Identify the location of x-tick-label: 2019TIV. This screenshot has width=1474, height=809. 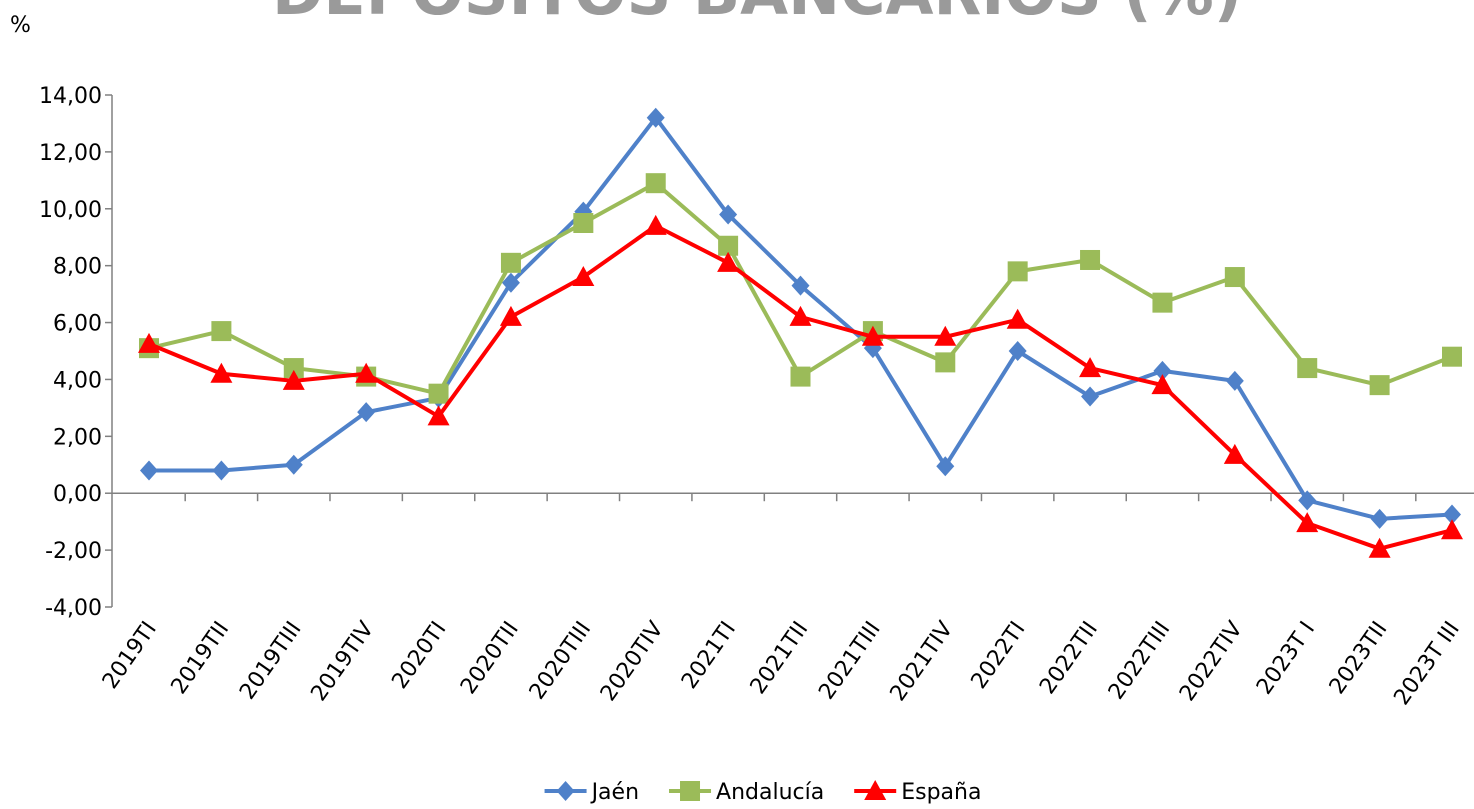
(342, 661).